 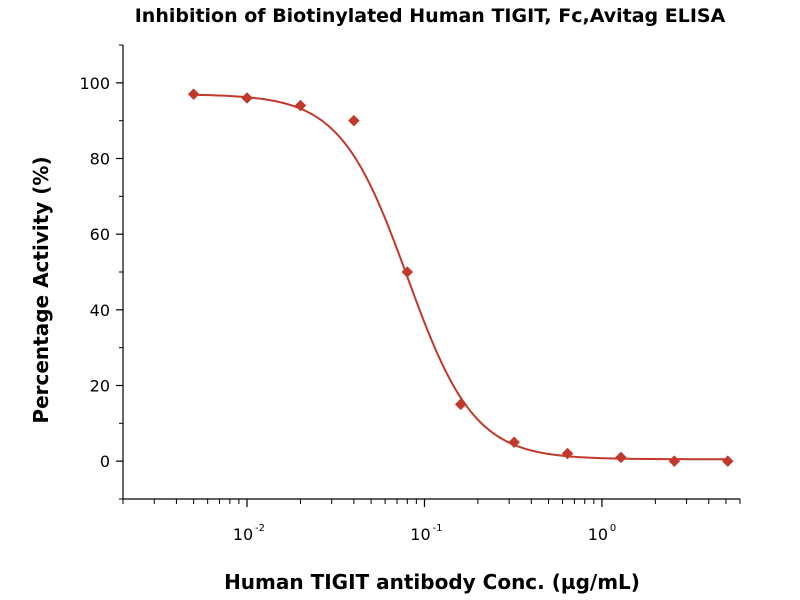 I want to click on y-tick-label: 60, so click(x=100, y=234).